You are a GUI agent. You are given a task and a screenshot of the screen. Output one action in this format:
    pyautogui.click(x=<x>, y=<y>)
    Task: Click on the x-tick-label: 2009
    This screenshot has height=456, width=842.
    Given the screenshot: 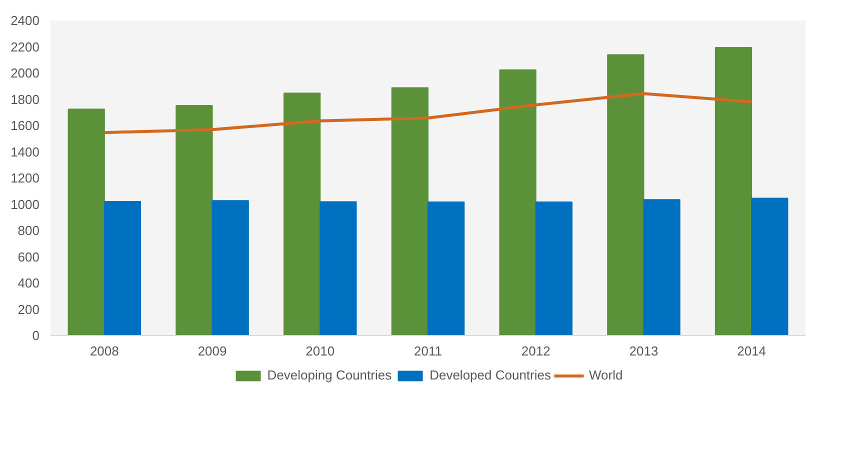 What is the action you would take?
    pyautogui.click(x=212, y=351)
    